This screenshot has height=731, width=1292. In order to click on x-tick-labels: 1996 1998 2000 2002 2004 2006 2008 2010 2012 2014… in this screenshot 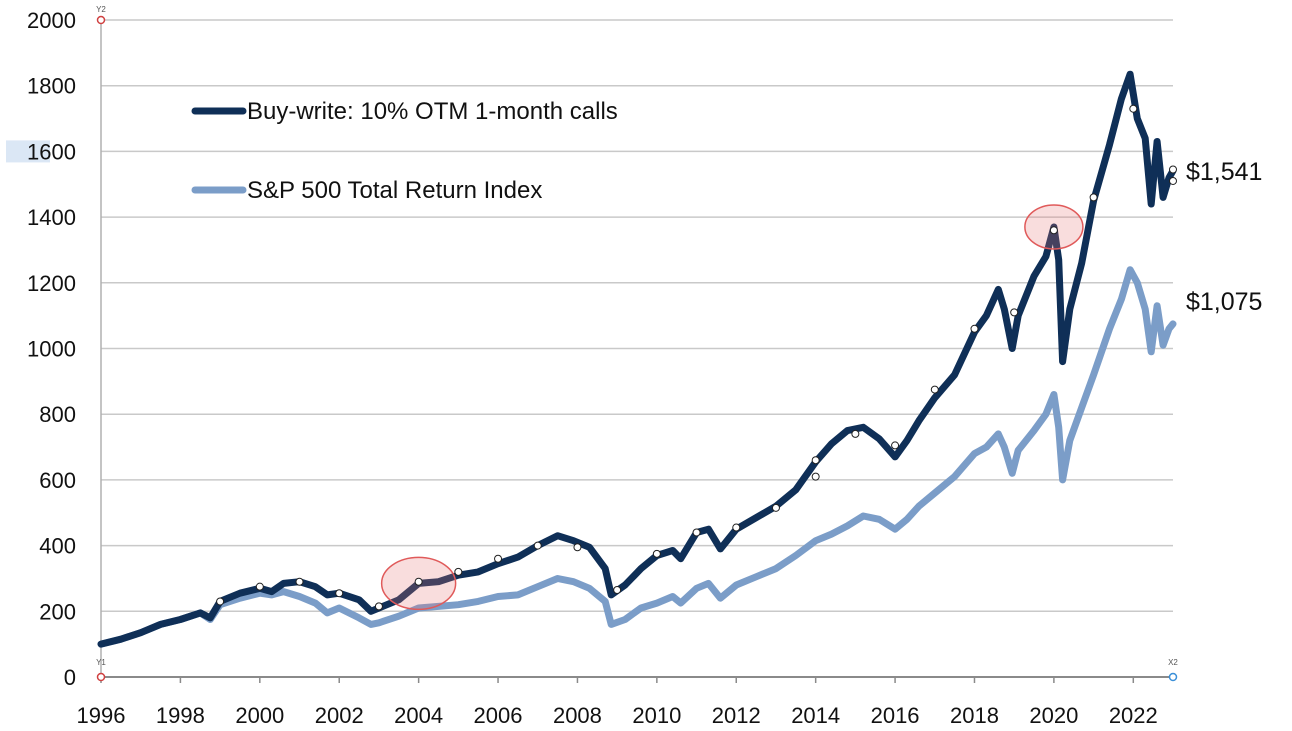, I will do `click(617, 715)`.